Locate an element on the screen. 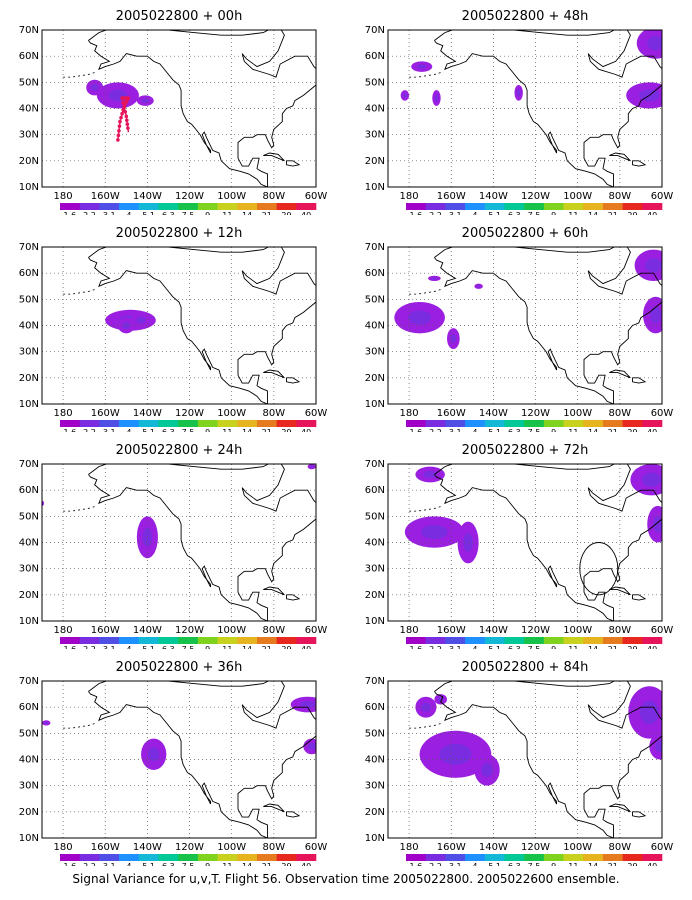  colorbar-label: 11 is located at coordinates (573, 213).